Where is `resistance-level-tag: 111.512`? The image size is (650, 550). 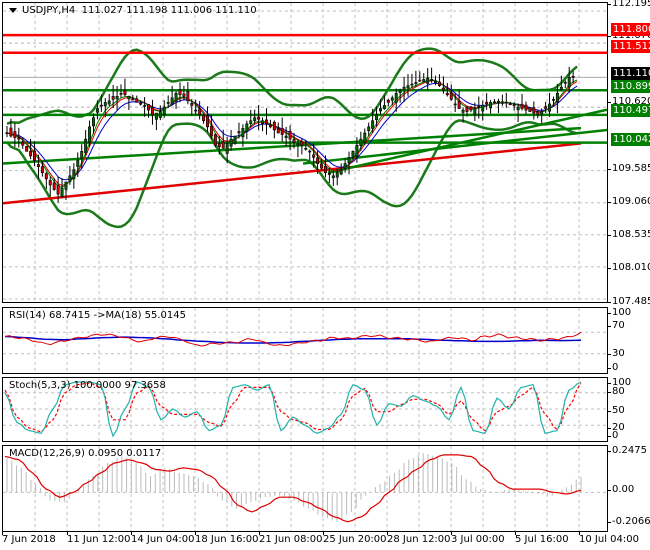
resistance-level-tag: 111.512 is located at coordinates (630, 46).